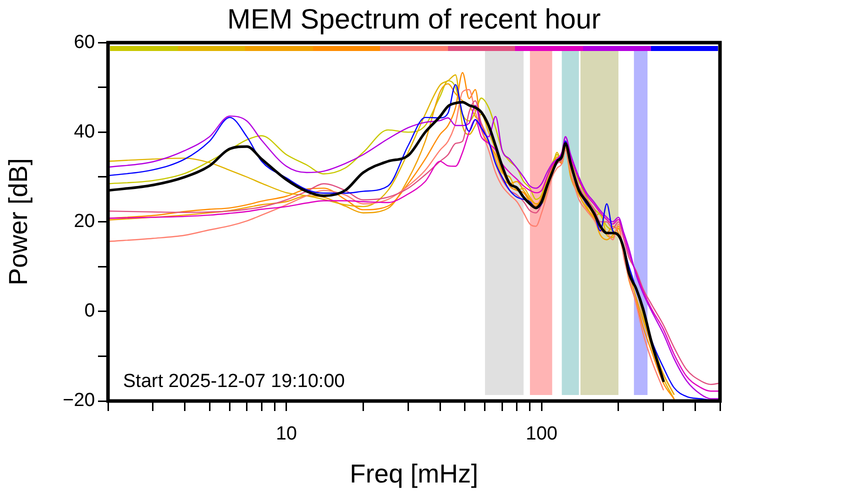 The height and width of the screenshot is (500, 842). What do you see at coordinates (234, 381) in the screenshot?
I see `annotation: Start 2025-12-07 19:10:00` at bounding box center [234, 381].